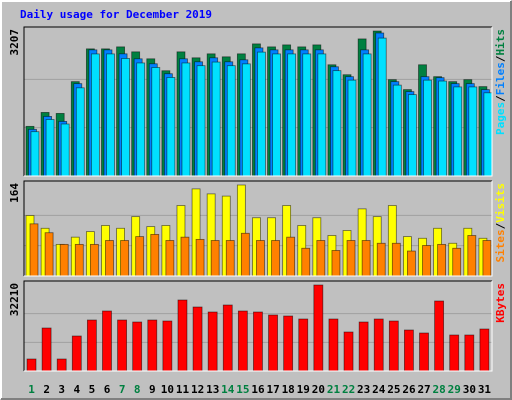 The height and width of the screenshot is (400, 512). What do you see at coordinates (14, 299) in the screenshot?
I see `y-tick-label: 32210` at bounding box center [14, 299].